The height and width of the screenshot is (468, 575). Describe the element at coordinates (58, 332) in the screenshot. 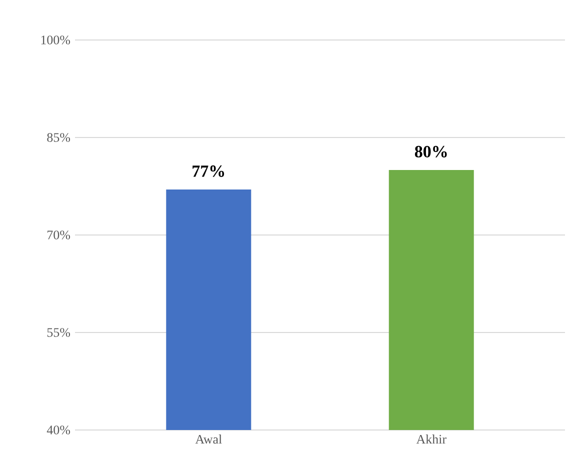

I see `y-tick-label: 55%` at that location.